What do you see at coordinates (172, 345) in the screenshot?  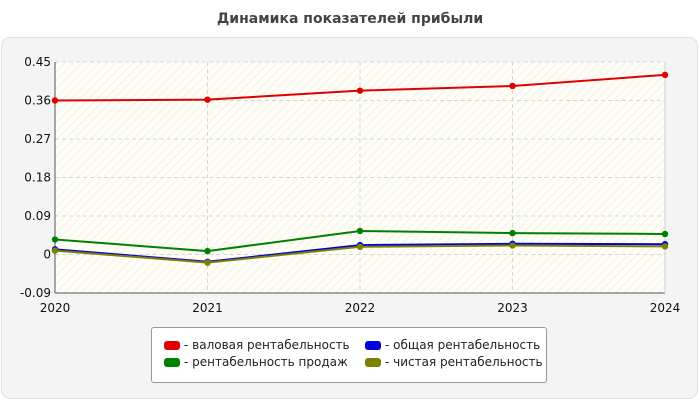 I see `legend-swatch-gross-margin` at bounding box center [172, 345].